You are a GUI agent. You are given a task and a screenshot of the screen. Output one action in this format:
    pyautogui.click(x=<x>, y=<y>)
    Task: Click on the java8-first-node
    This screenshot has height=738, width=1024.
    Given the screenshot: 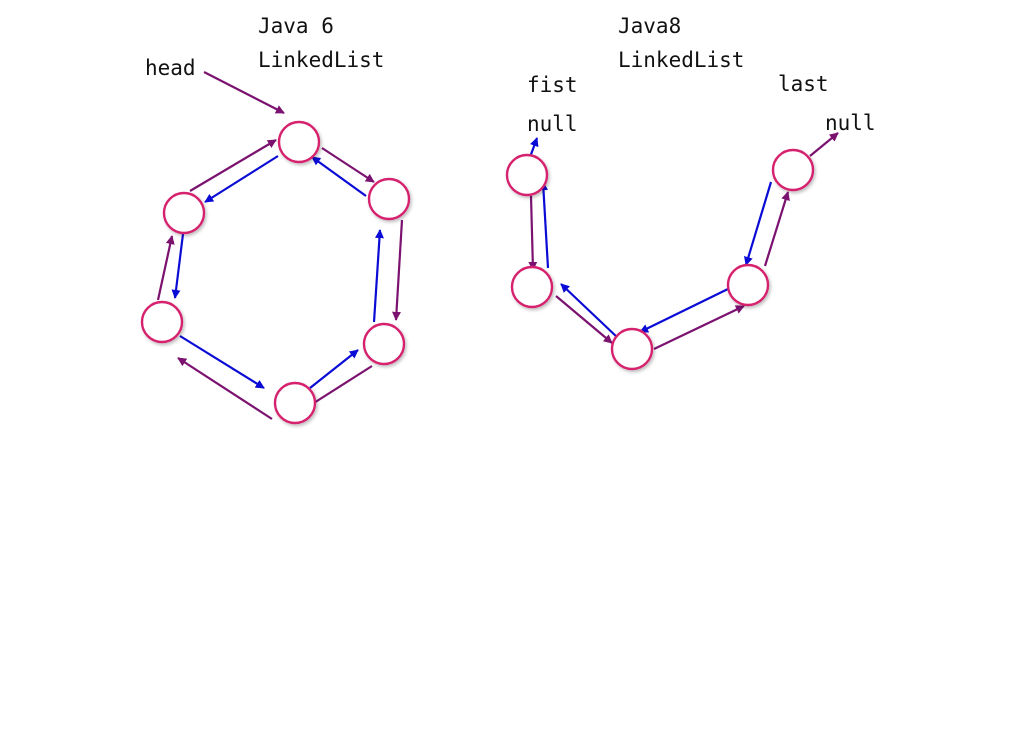 What is the action you would take?
    pyautogui.click(x=527, y=175)
    